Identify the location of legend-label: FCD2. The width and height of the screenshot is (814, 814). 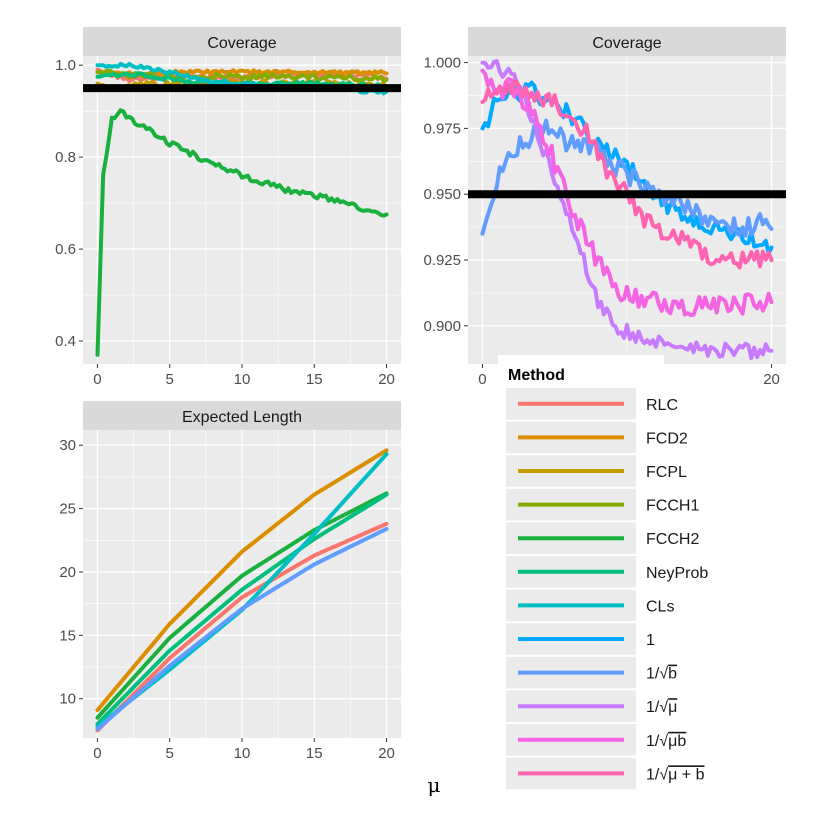
(667, 438).